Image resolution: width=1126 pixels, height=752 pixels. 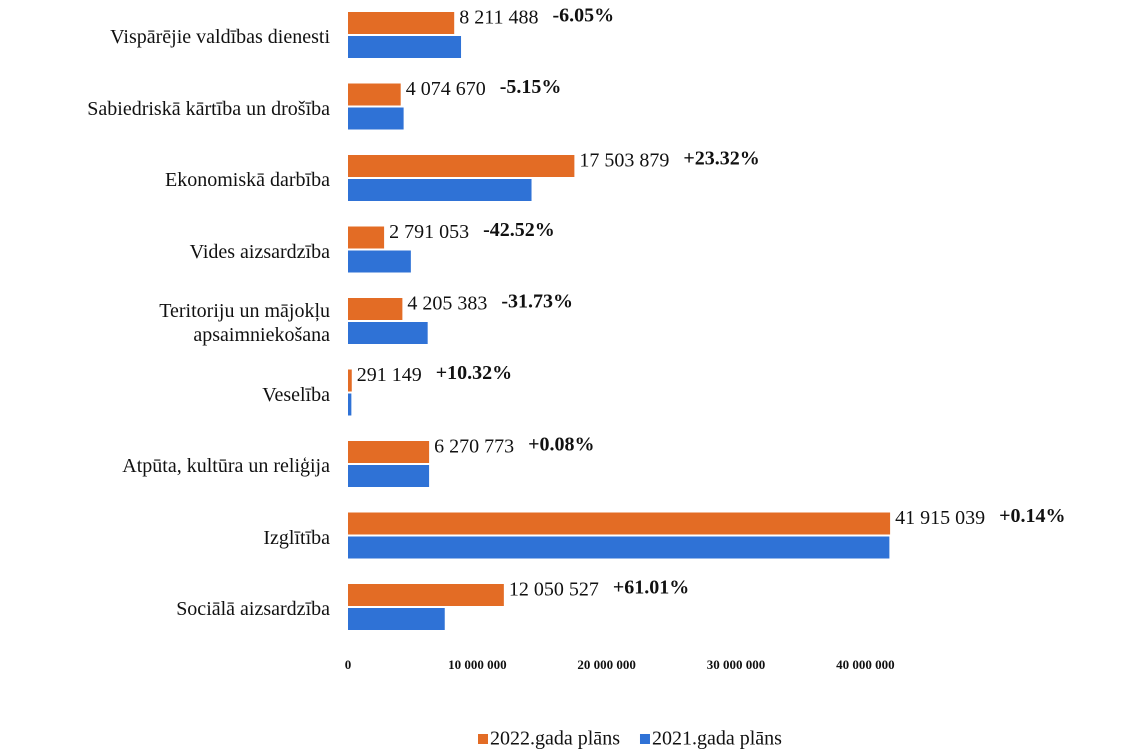 I want to click on value-label: 4 074 670, so click(x=446, y=89).